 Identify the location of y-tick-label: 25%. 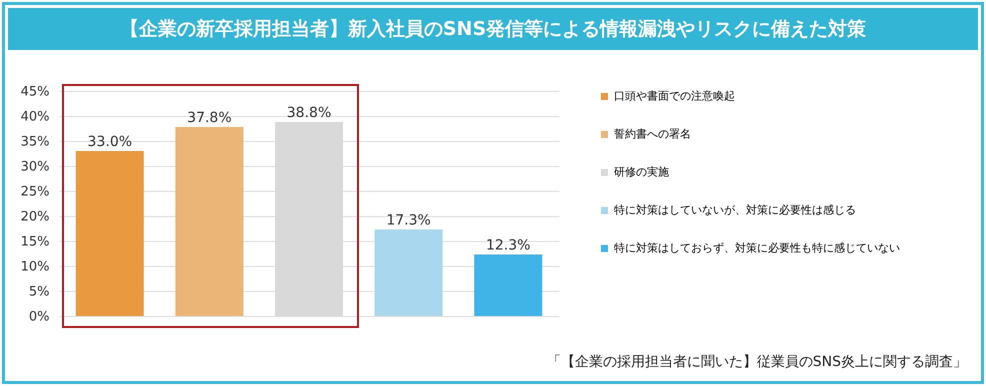
(35, 192).